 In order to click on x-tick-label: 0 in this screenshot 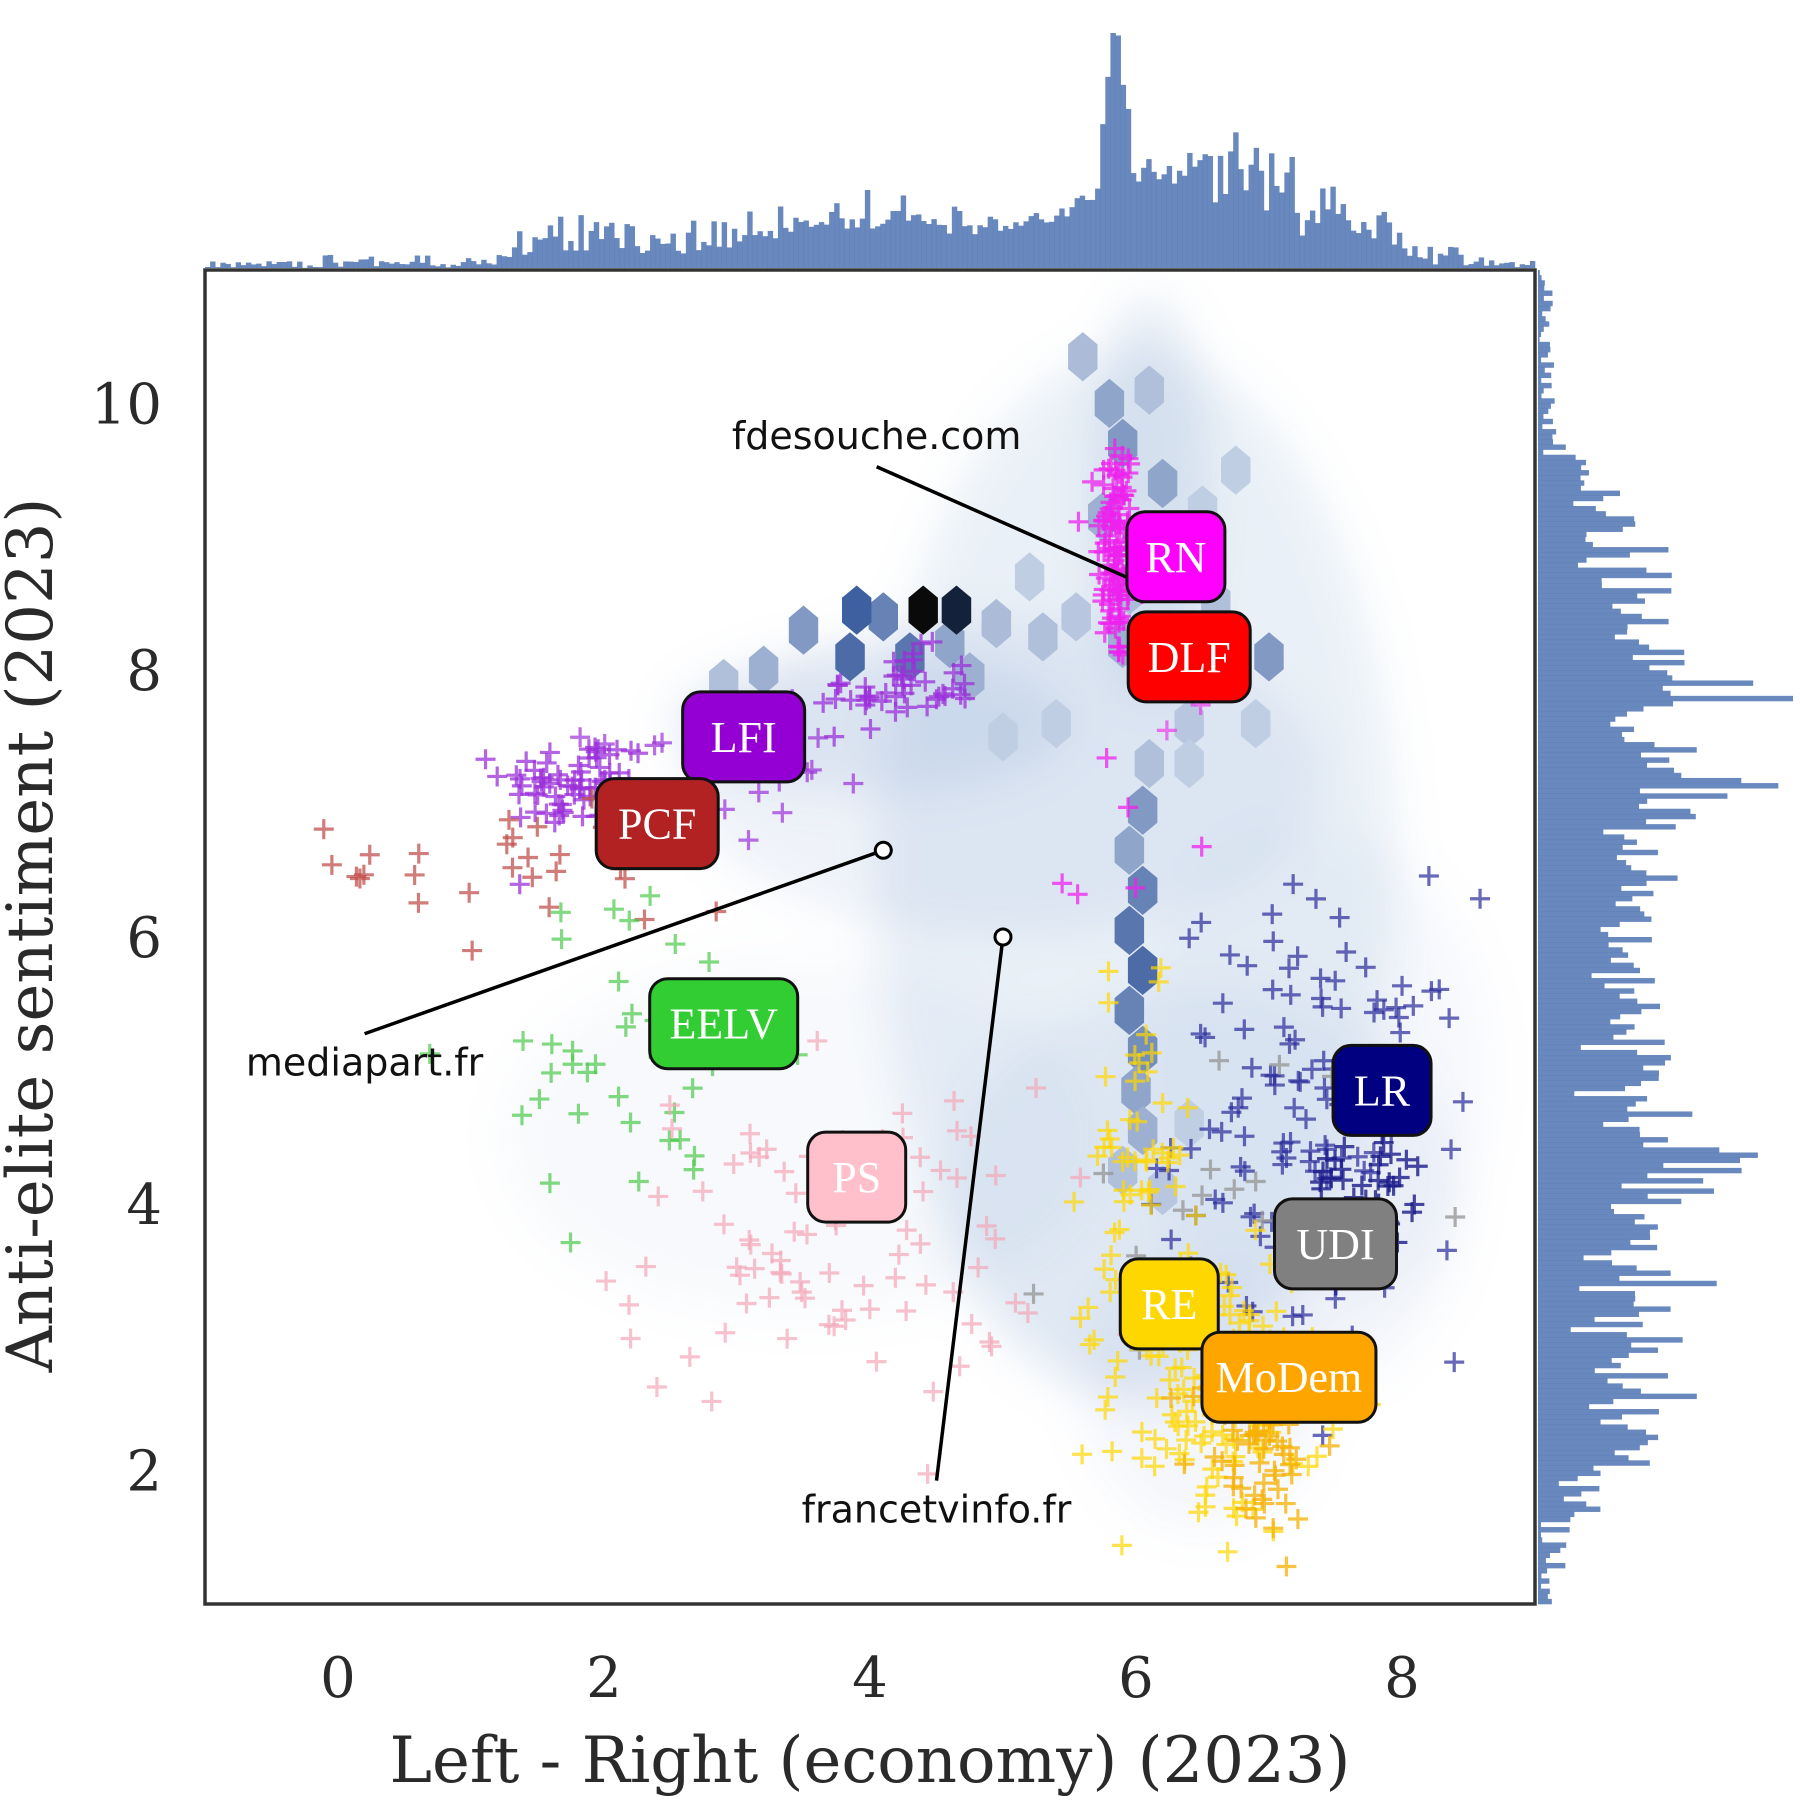, I will do `click(338, 1678)`.